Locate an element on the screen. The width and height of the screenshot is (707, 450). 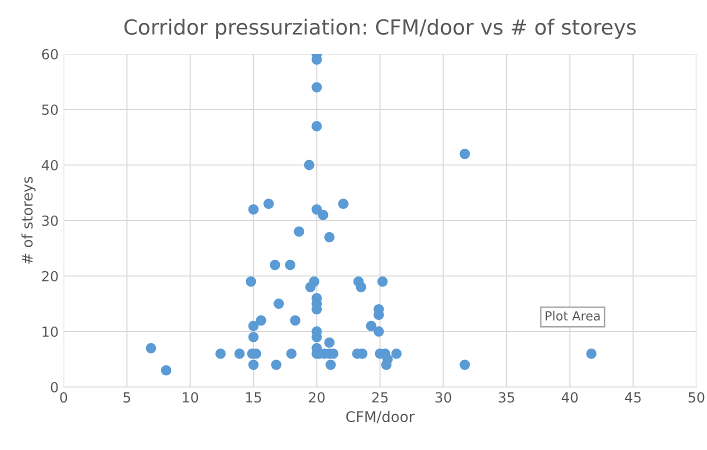
y-tick-label: 60 is located at coordinates (50, 54).